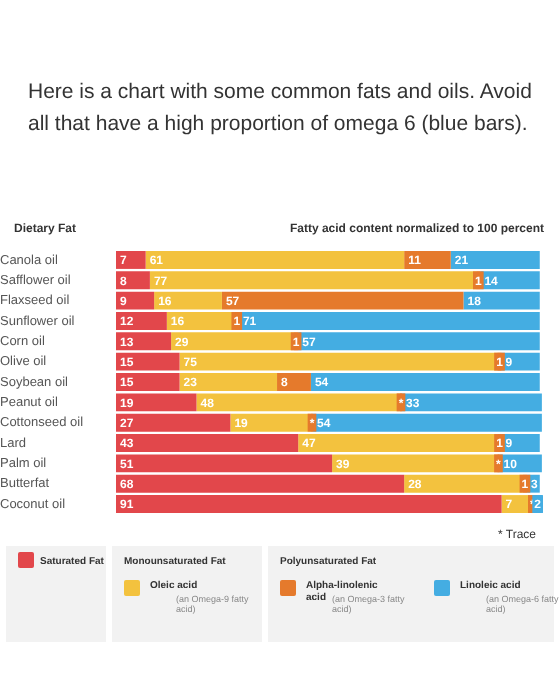  I want to click on chart-title: Here is a chart with some common fats and oils. Avoid all that have a high proportion of omega 6 (blue bars)., so click(281, 109).